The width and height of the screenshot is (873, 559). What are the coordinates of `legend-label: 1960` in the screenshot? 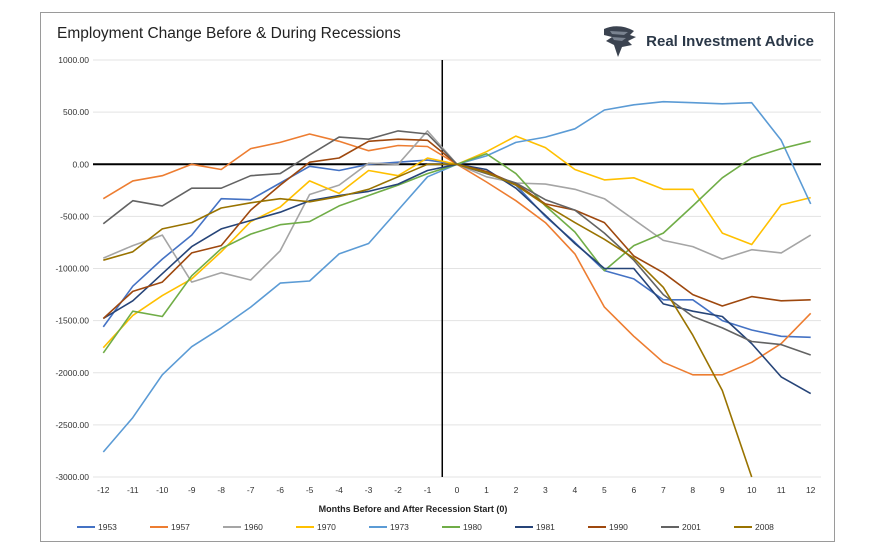 It's located at (253, 527).